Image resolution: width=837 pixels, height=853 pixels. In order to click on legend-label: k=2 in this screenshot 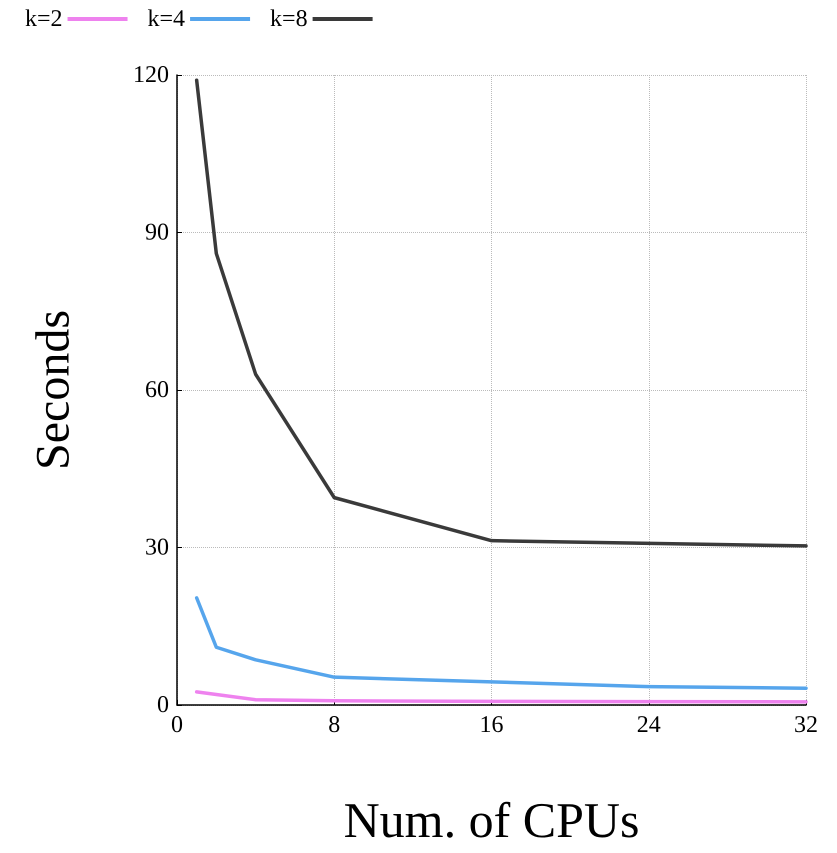, I will do `click(43, 19)`.